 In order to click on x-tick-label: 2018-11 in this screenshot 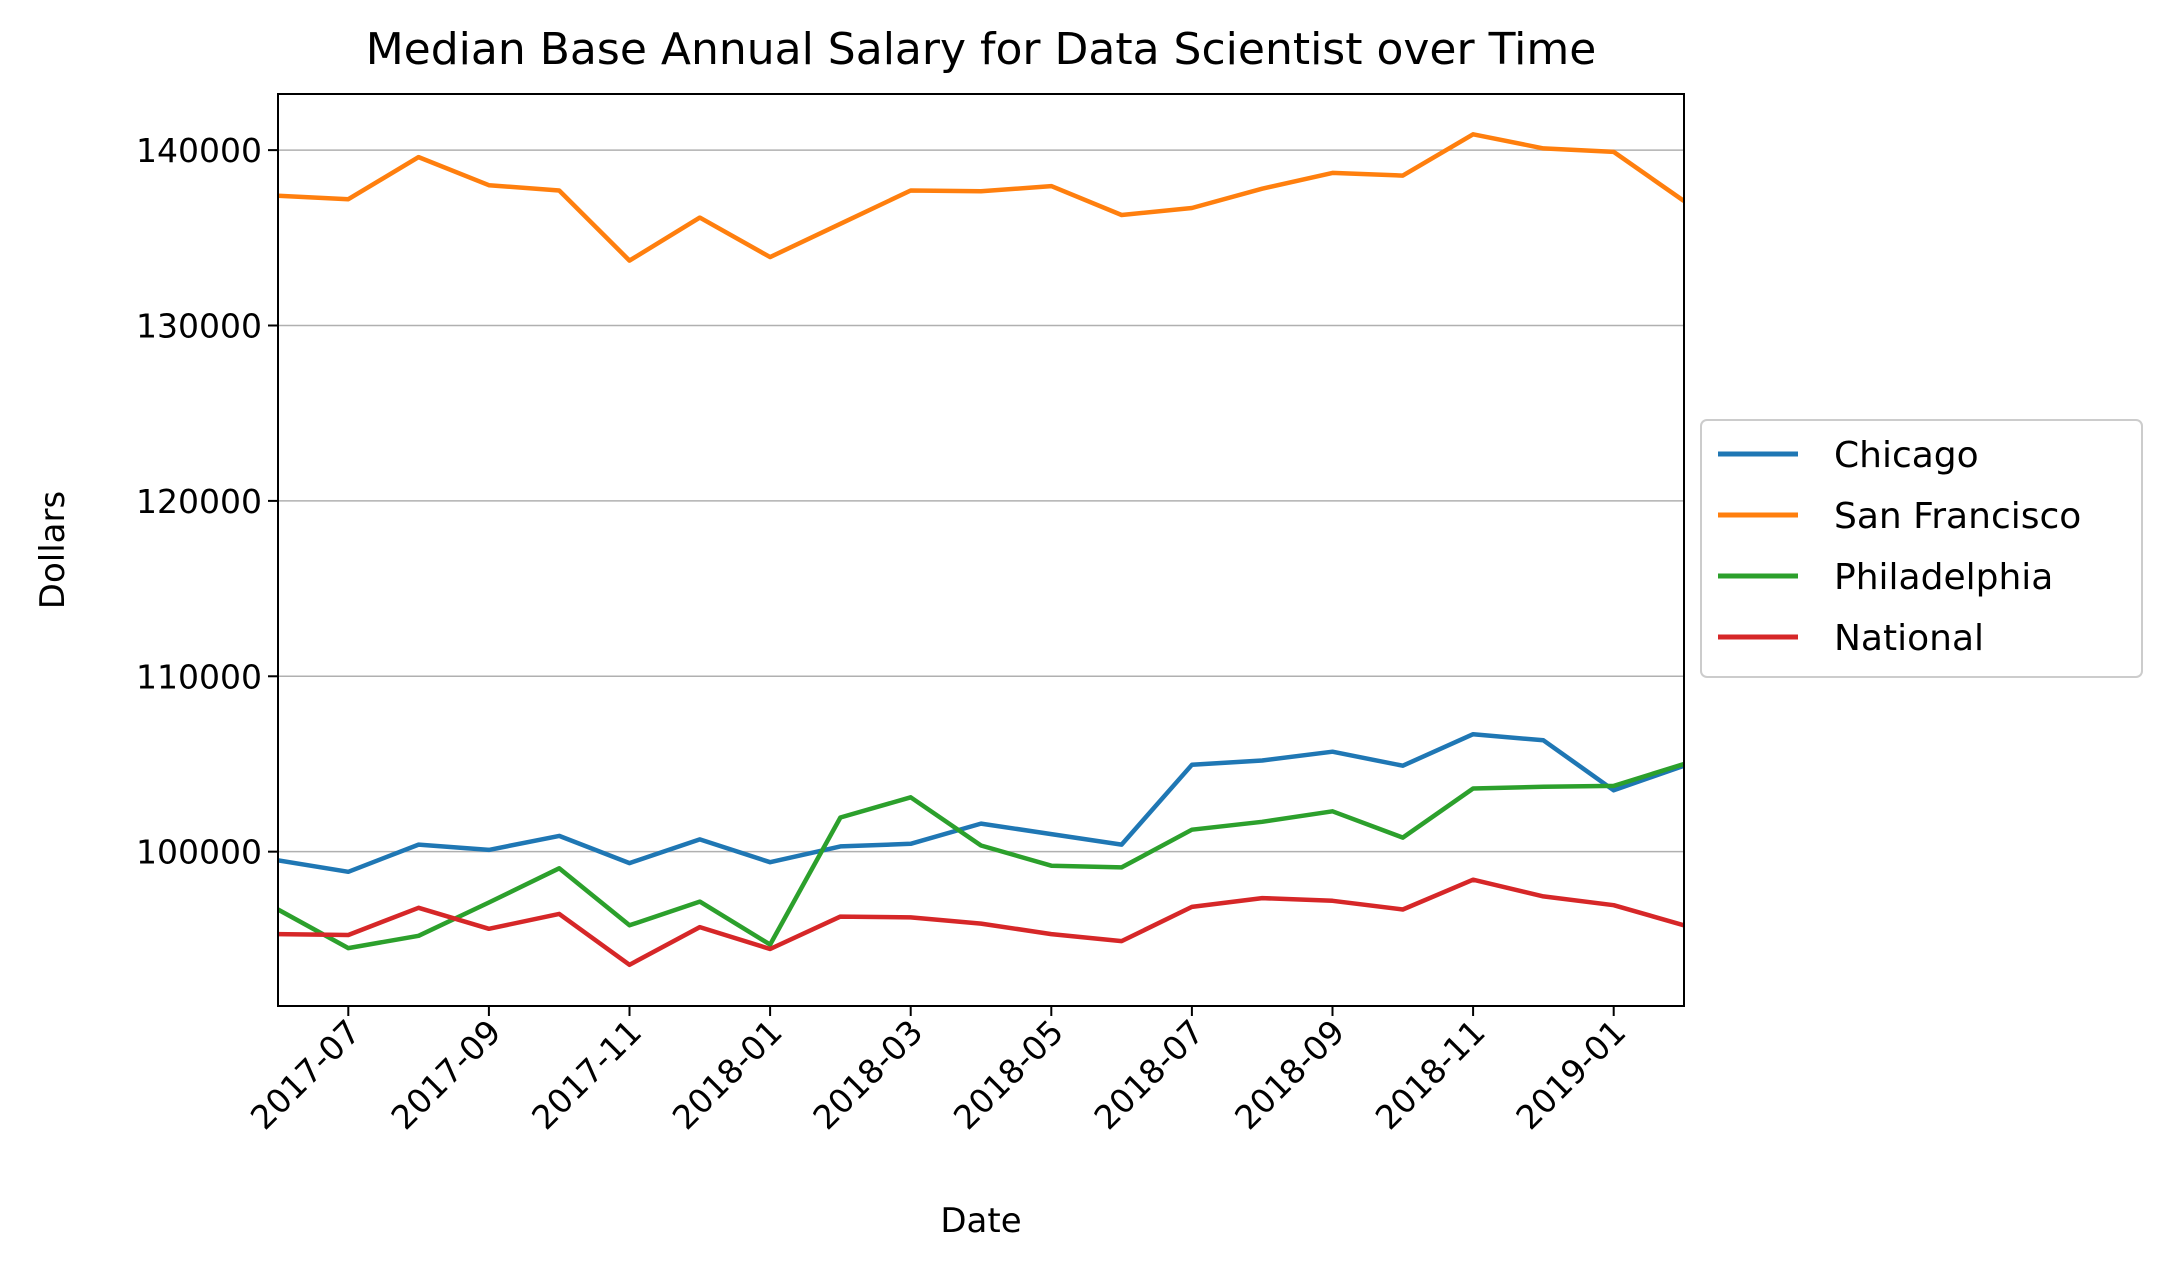, I will do `click(1430, 1074)`.